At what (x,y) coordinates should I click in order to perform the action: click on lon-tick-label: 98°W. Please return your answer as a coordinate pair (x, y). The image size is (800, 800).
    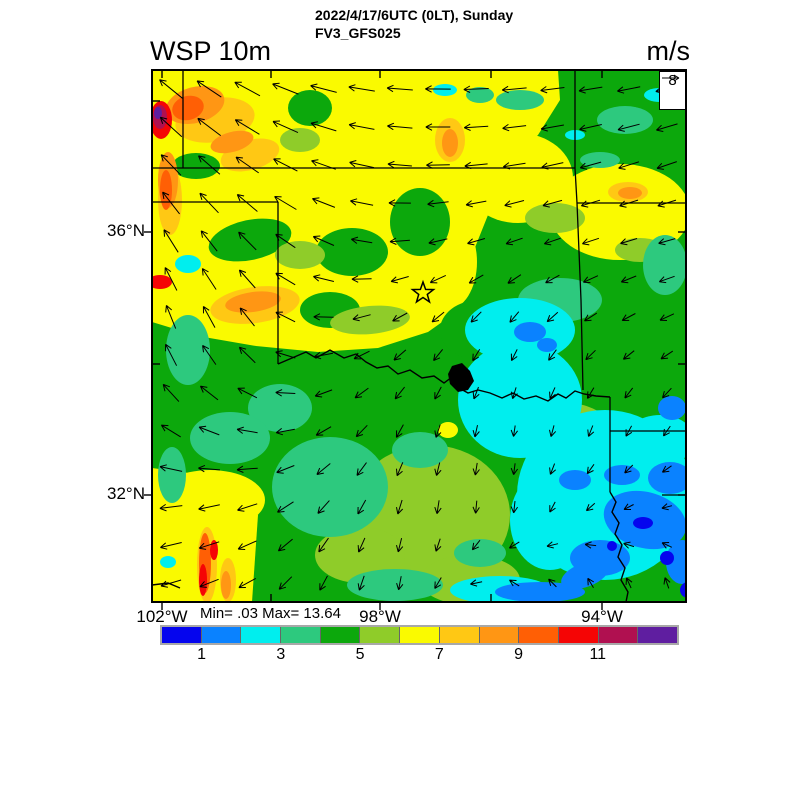
    Looking at the image, I should click on (380, 616).